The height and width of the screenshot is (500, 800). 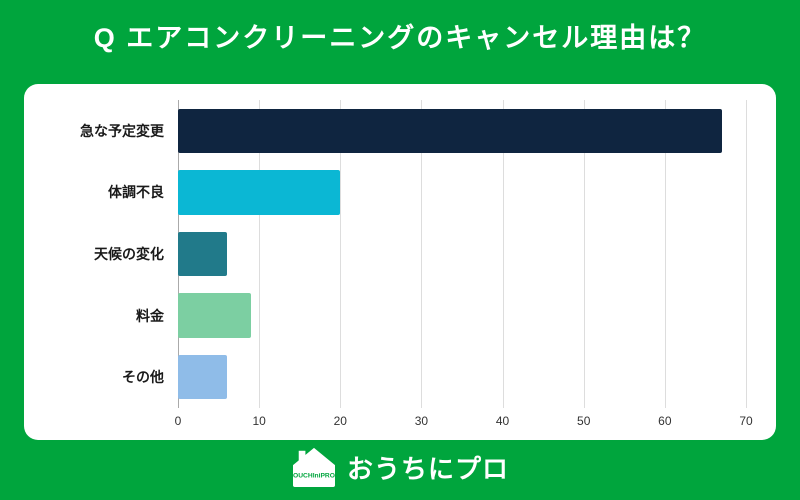 What do you see at coordinates (110, 420) in the screenshot?
I see `axis-spacer` at bounding box center [110, 420].